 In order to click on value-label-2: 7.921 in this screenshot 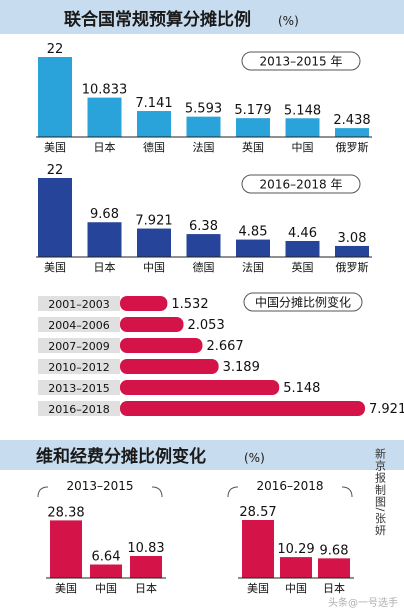, I will do `click(153, 221)`.